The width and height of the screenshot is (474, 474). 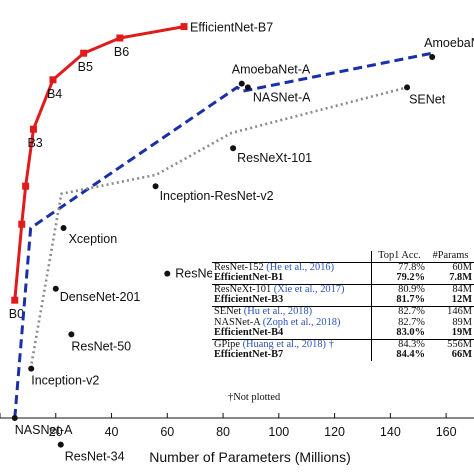 I want to click on efficientnet-label: EfficientNet-B7, so click(x=231, y=28).